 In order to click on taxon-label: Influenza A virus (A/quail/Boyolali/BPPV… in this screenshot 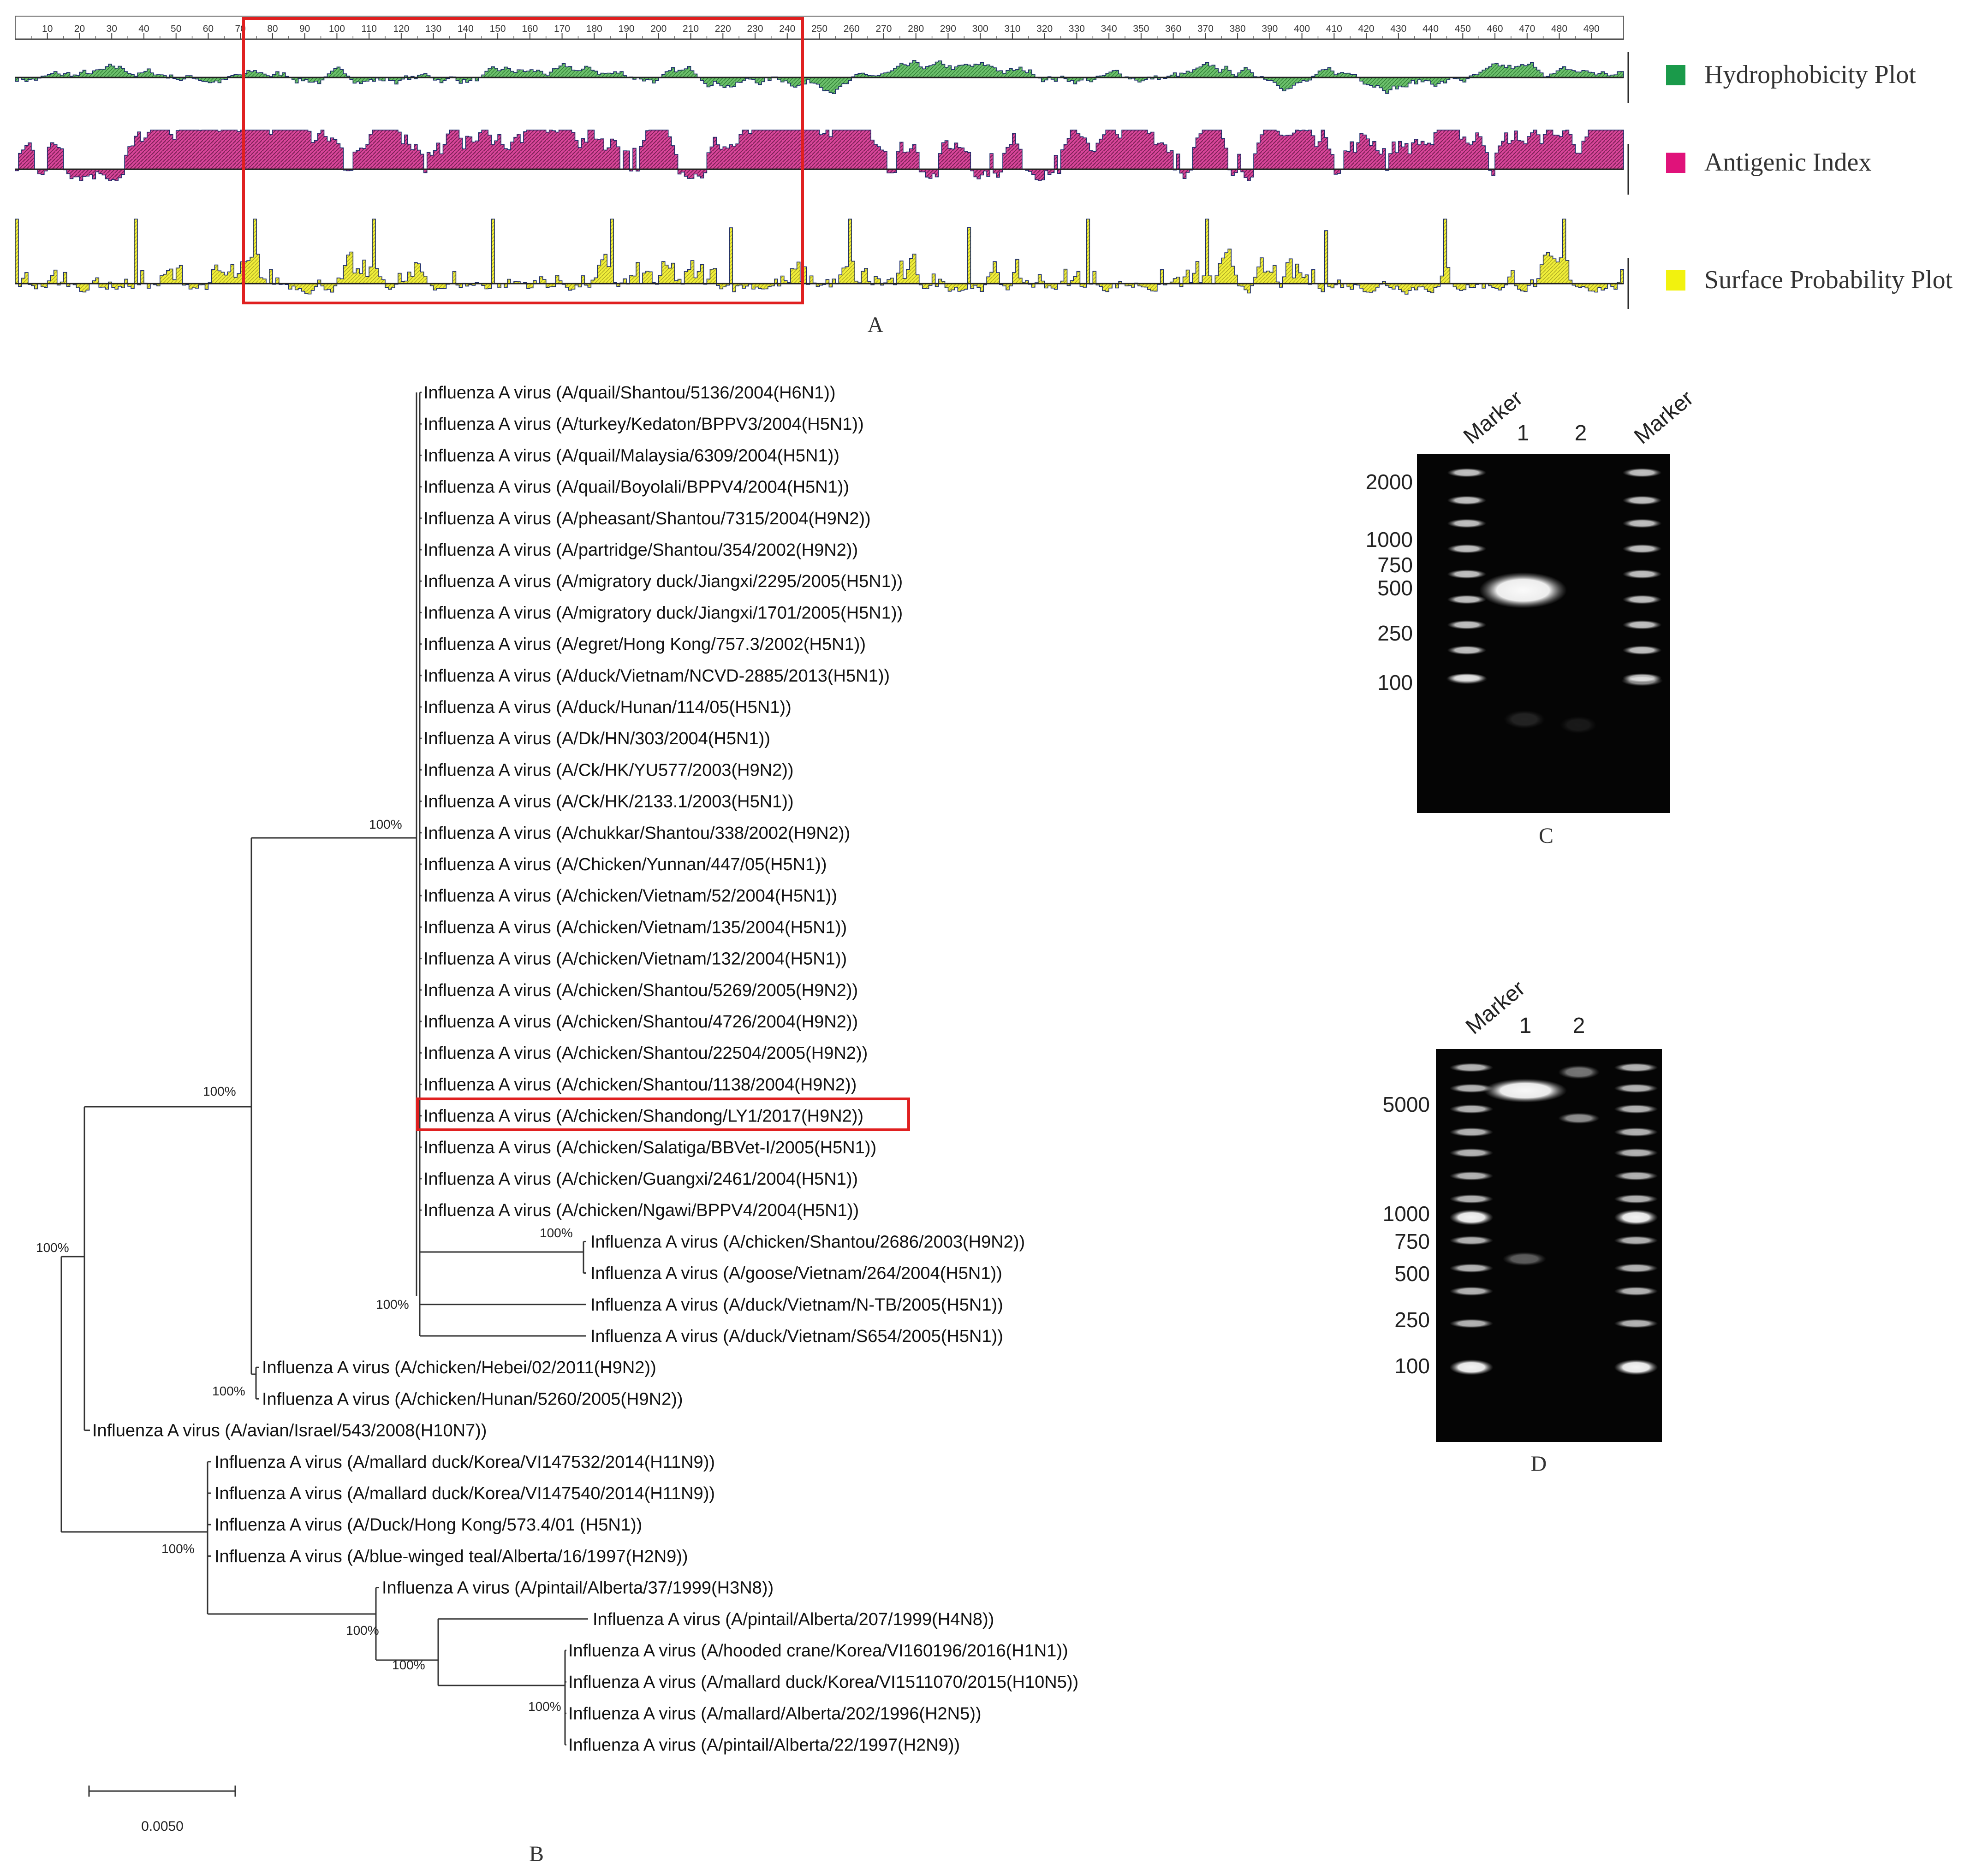, I will do `click(636, 488)`.